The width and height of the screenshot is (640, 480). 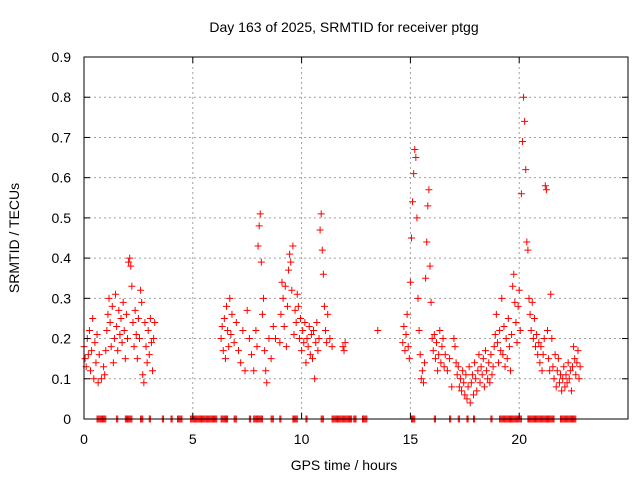 What do you see at coordinates (67, 419) in the screenshot?
I see `y-tick-label: 0` at bounding box center [67, 419].